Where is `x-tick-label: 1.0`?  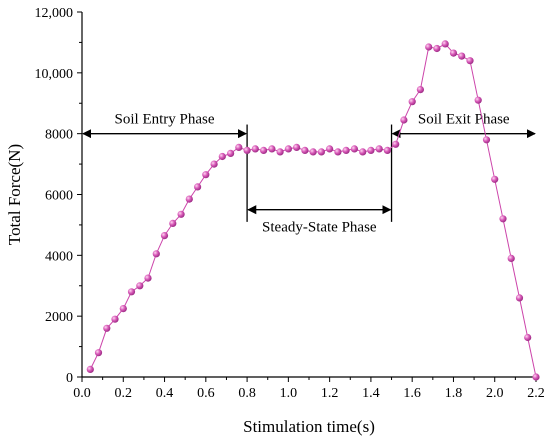 x-tick-label: 1.0 is located at coordinates (289, 393).